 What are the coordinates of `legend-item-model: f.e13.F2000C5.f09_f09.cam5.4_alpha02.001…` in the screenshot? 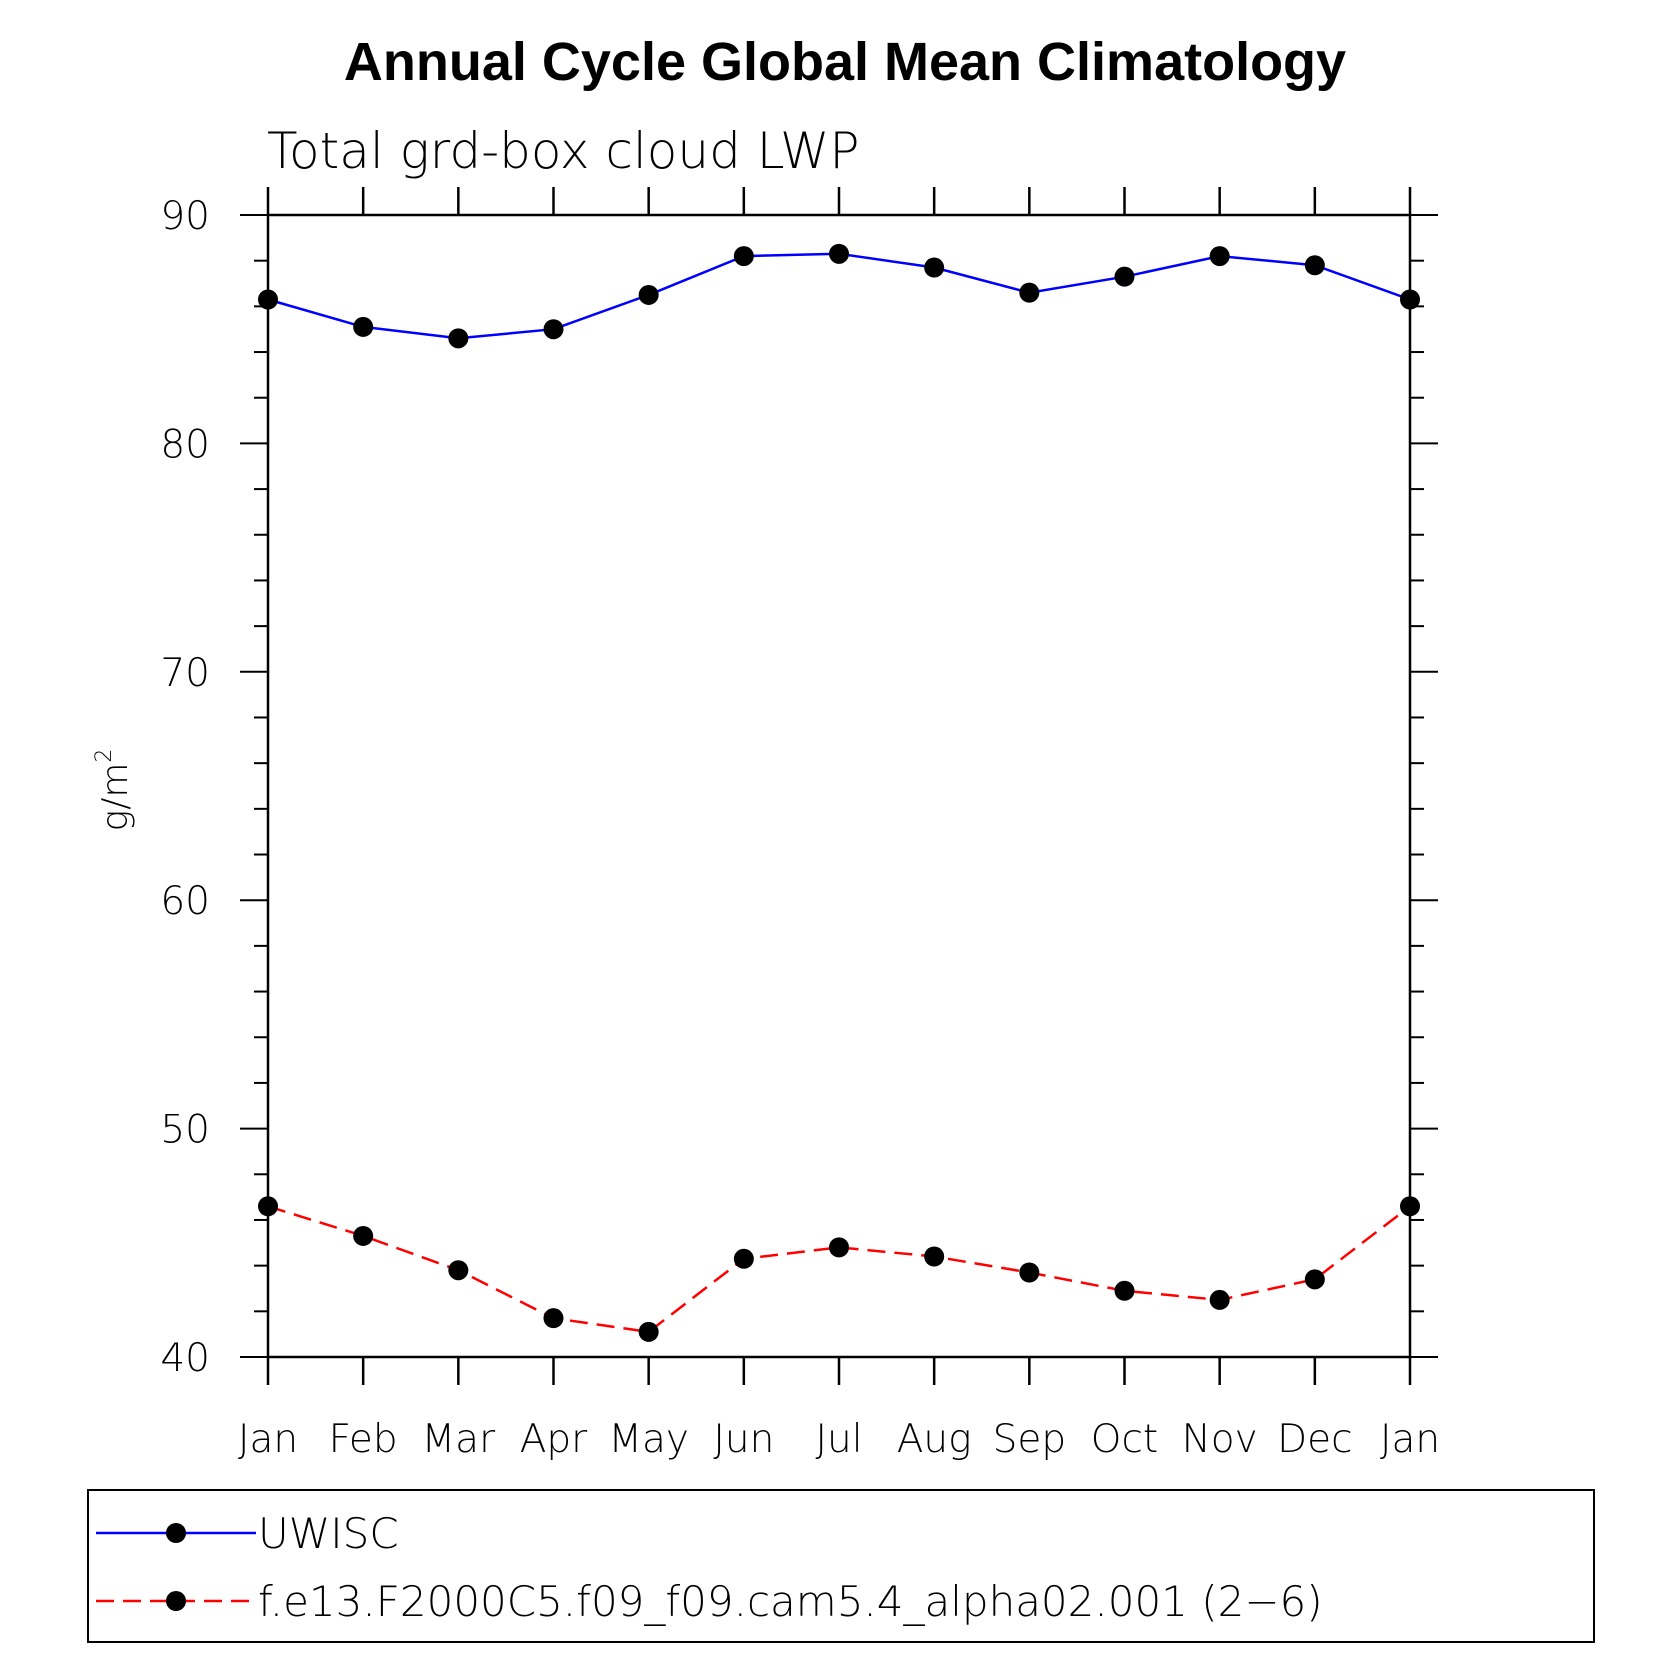 It's located at (709, 1601).